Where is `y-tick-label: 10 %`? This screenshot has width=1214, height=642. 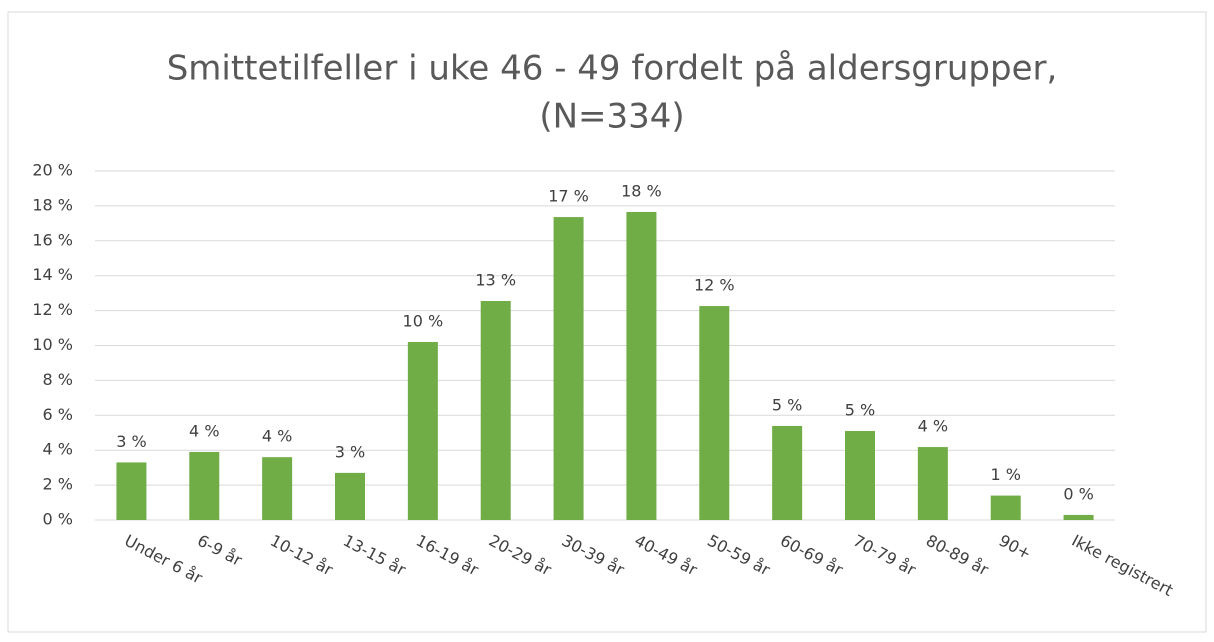 y-tick-label: 10 % is located at coordinates (52, 344).